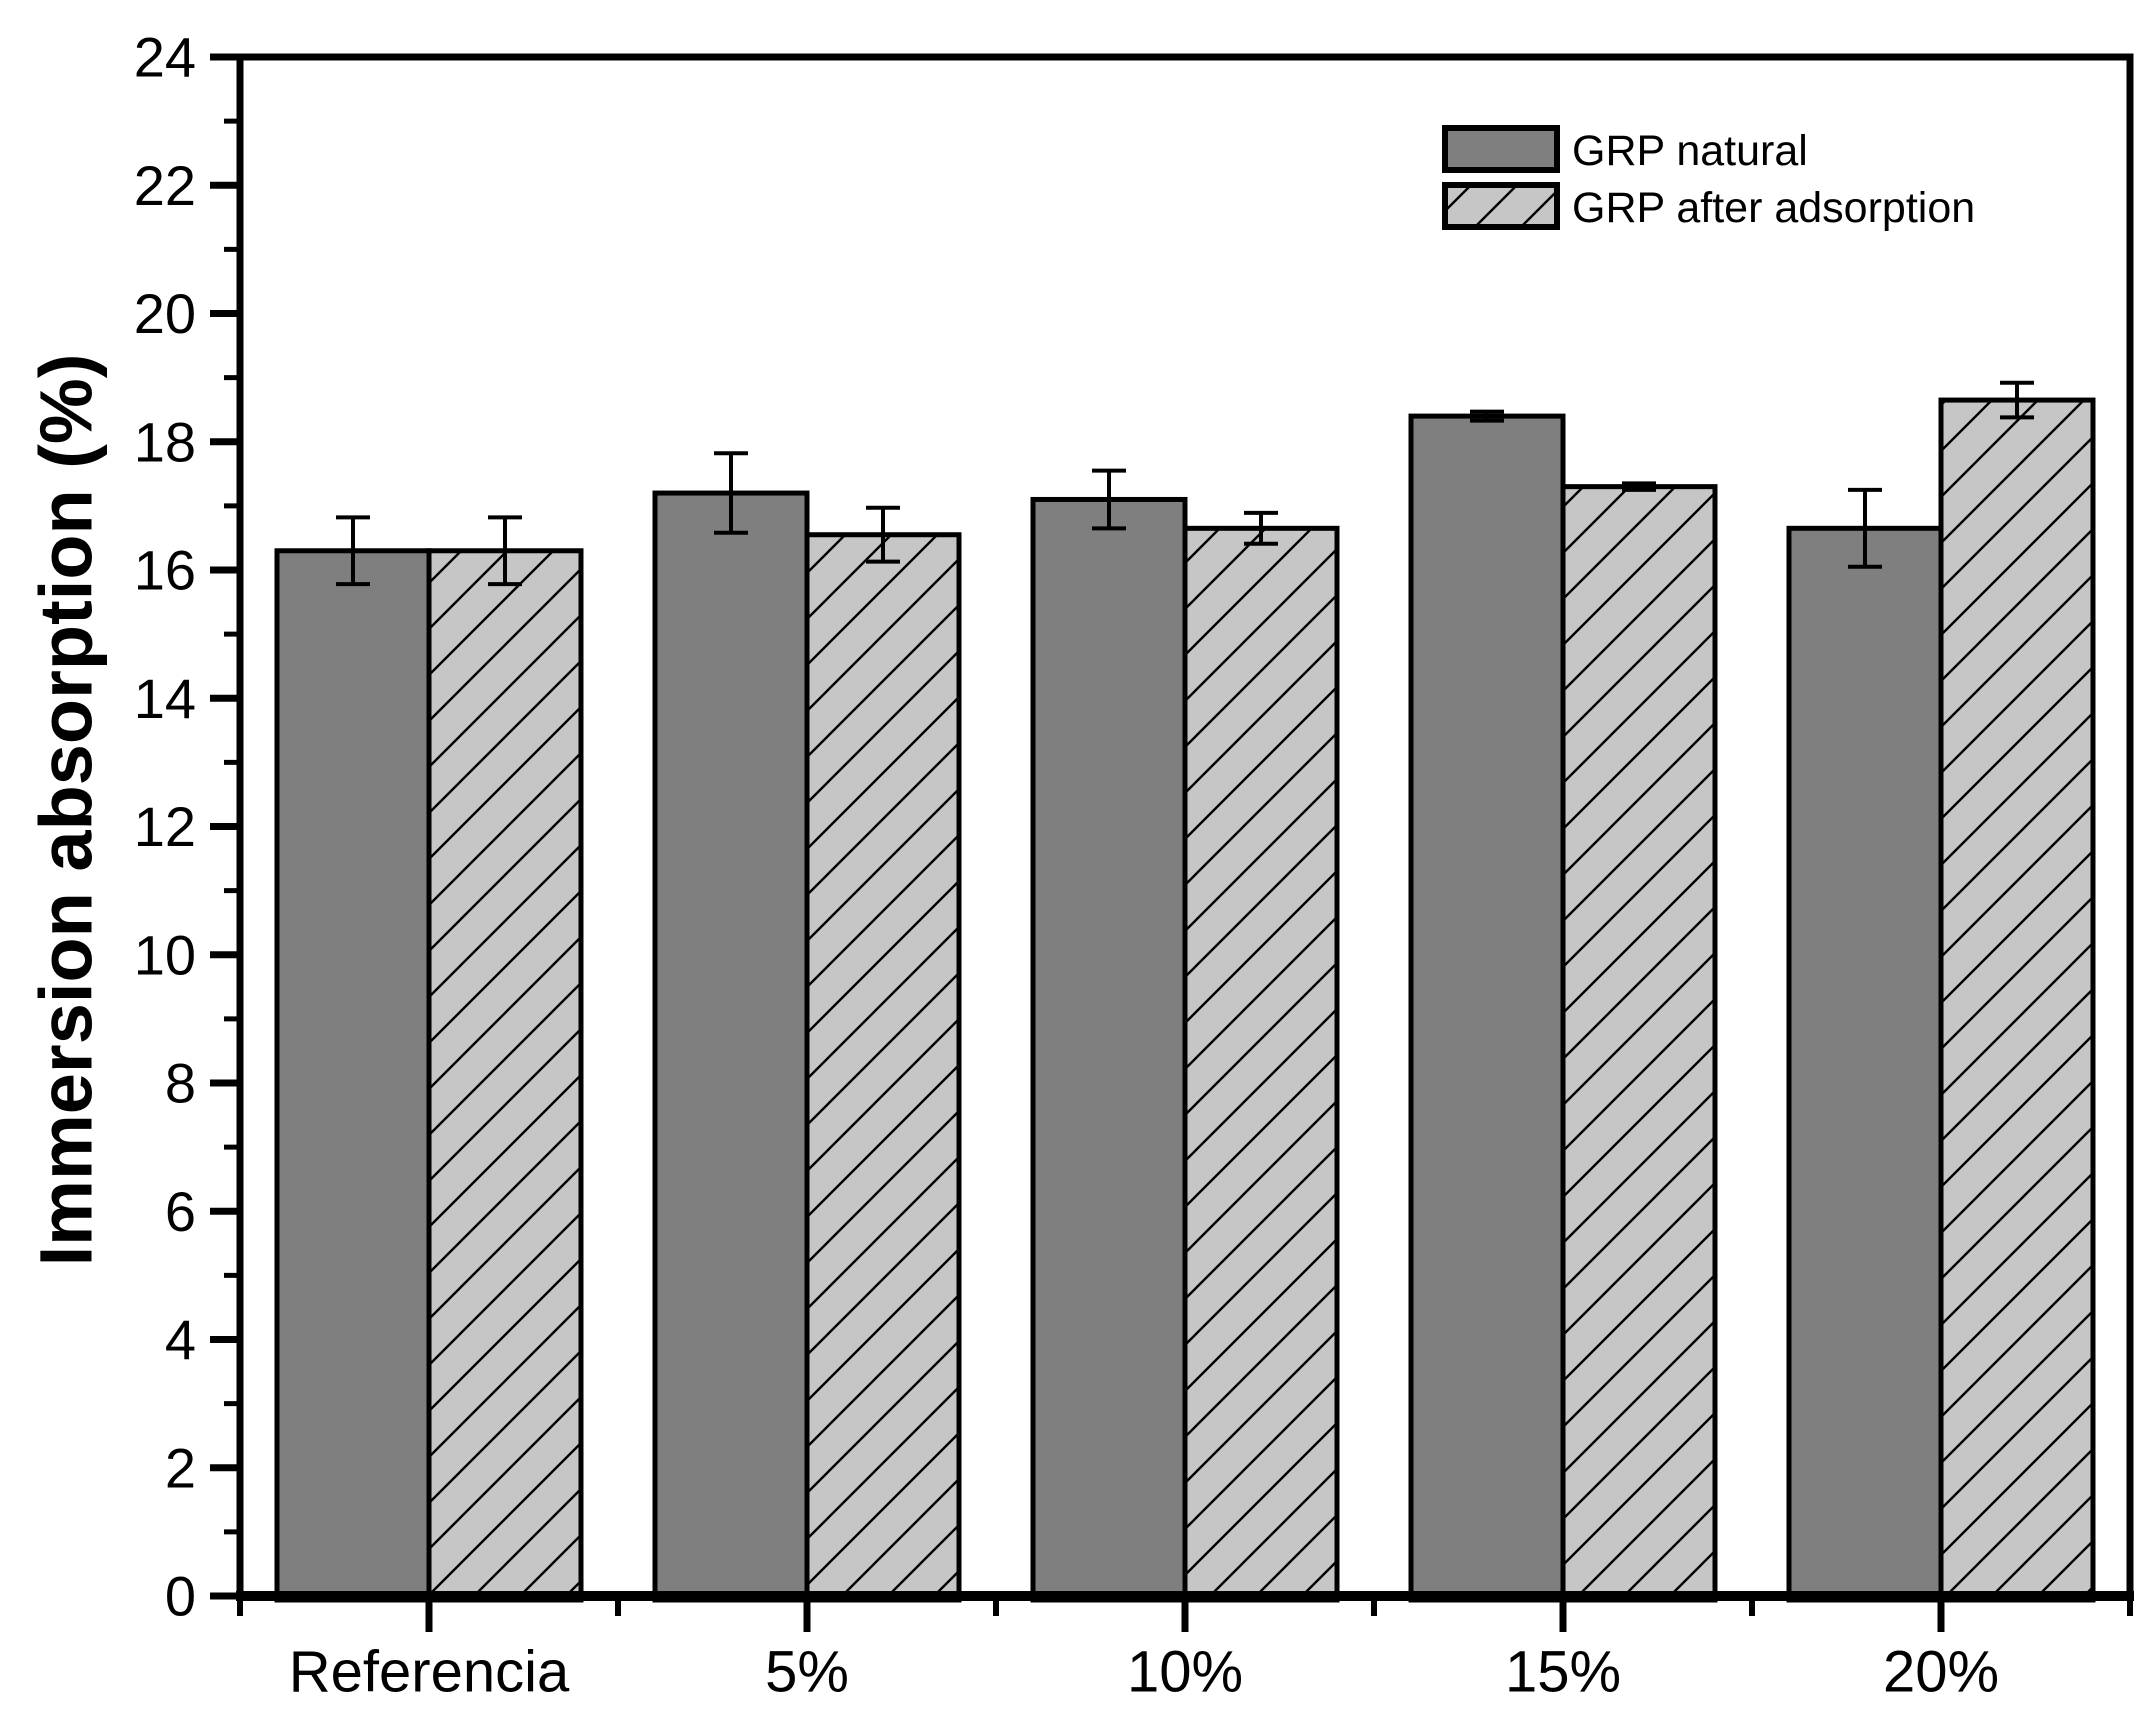 This screenshot has height=1726, width=2152. Describe the element at coordinates (883, 1067) in the screenshot. I see `bar-grp-after-adsorption-5%` at that location.